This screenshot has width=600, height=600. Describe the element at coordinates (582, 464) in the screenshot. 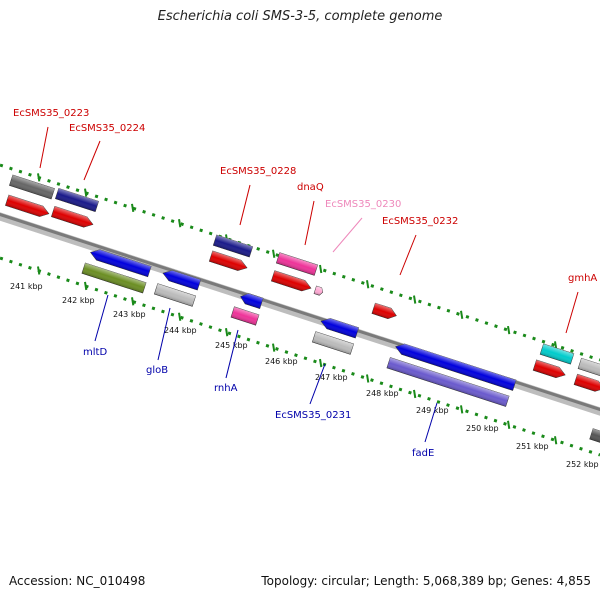

I see `kbp-tick-label: 252 kbp` at that location.